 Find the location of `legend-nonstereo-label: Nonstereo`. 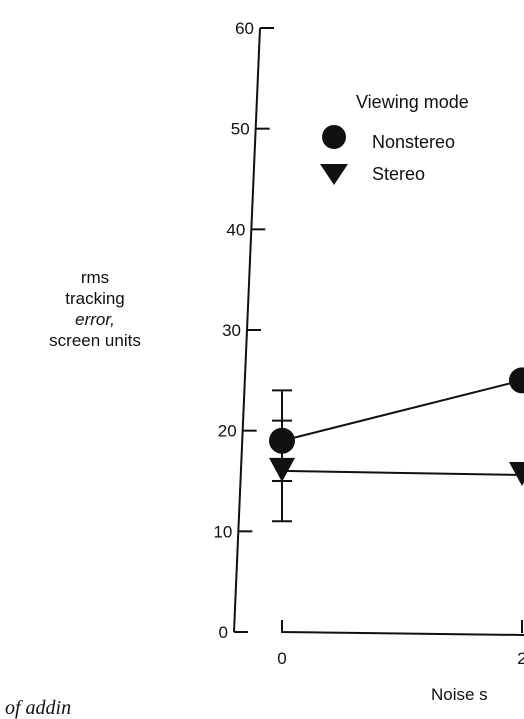

legend-nonstereo-label: Nonstereo is located at coordinates (413, 142).